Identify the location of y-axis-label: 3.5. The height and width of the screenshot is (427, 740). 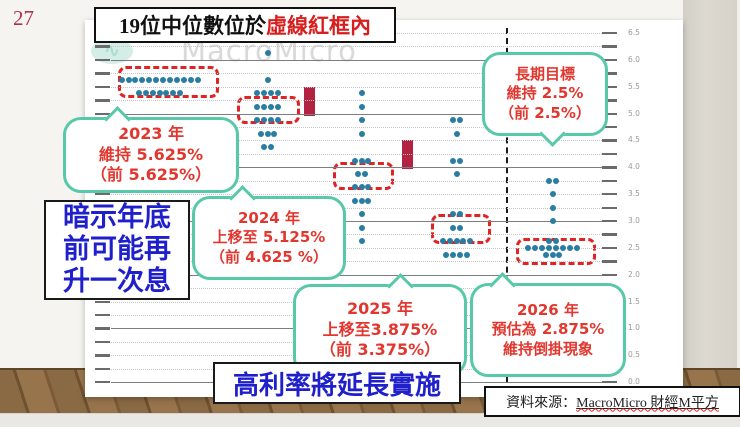
(634, 194).